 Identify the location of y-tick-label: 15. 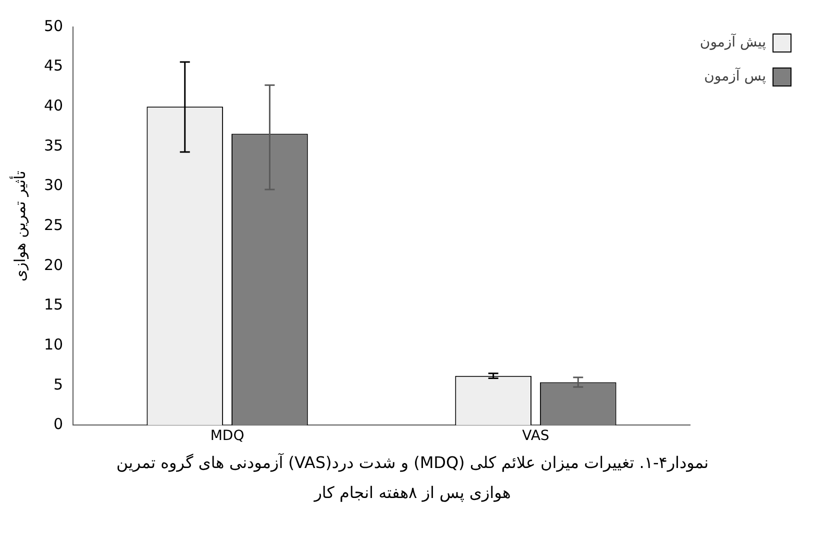
(54, 305).